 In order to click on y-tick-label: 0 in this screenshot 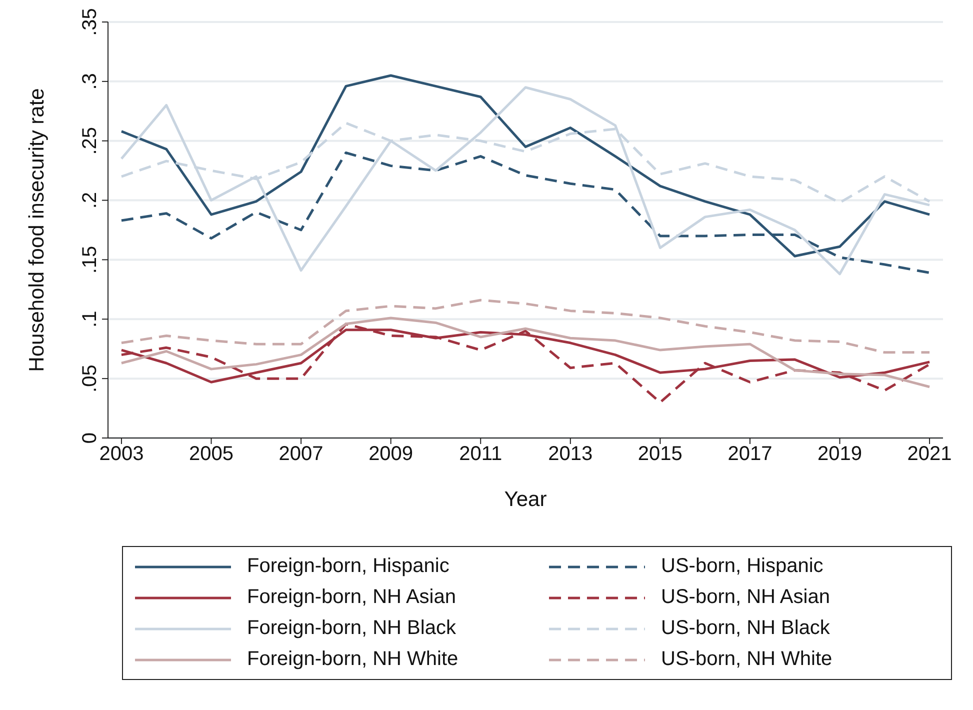, I will do `click(90, 438)`.